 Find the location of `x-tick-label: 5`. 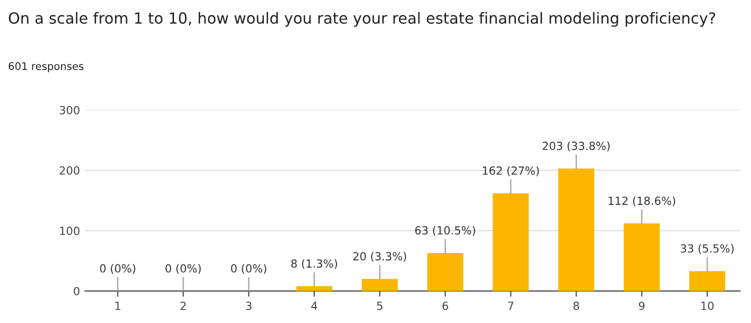

x-tick-label: 5 is located at coordinates (379, 306).